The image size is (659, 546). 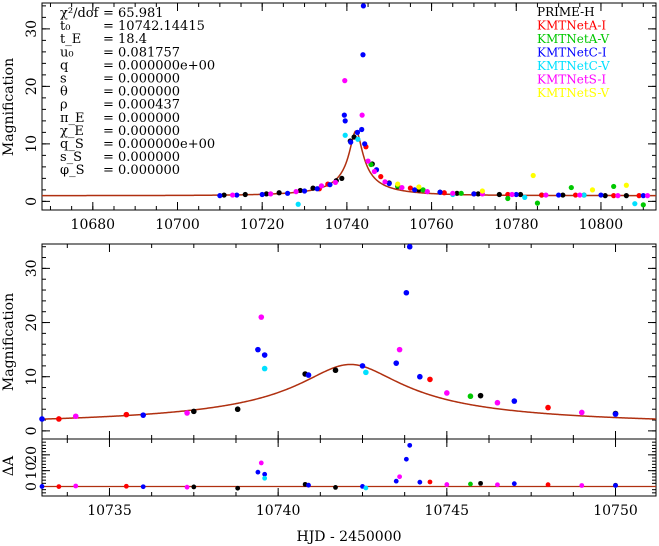 I want to click on fit-parameter-name: s_S, so click(x=71, y=157).